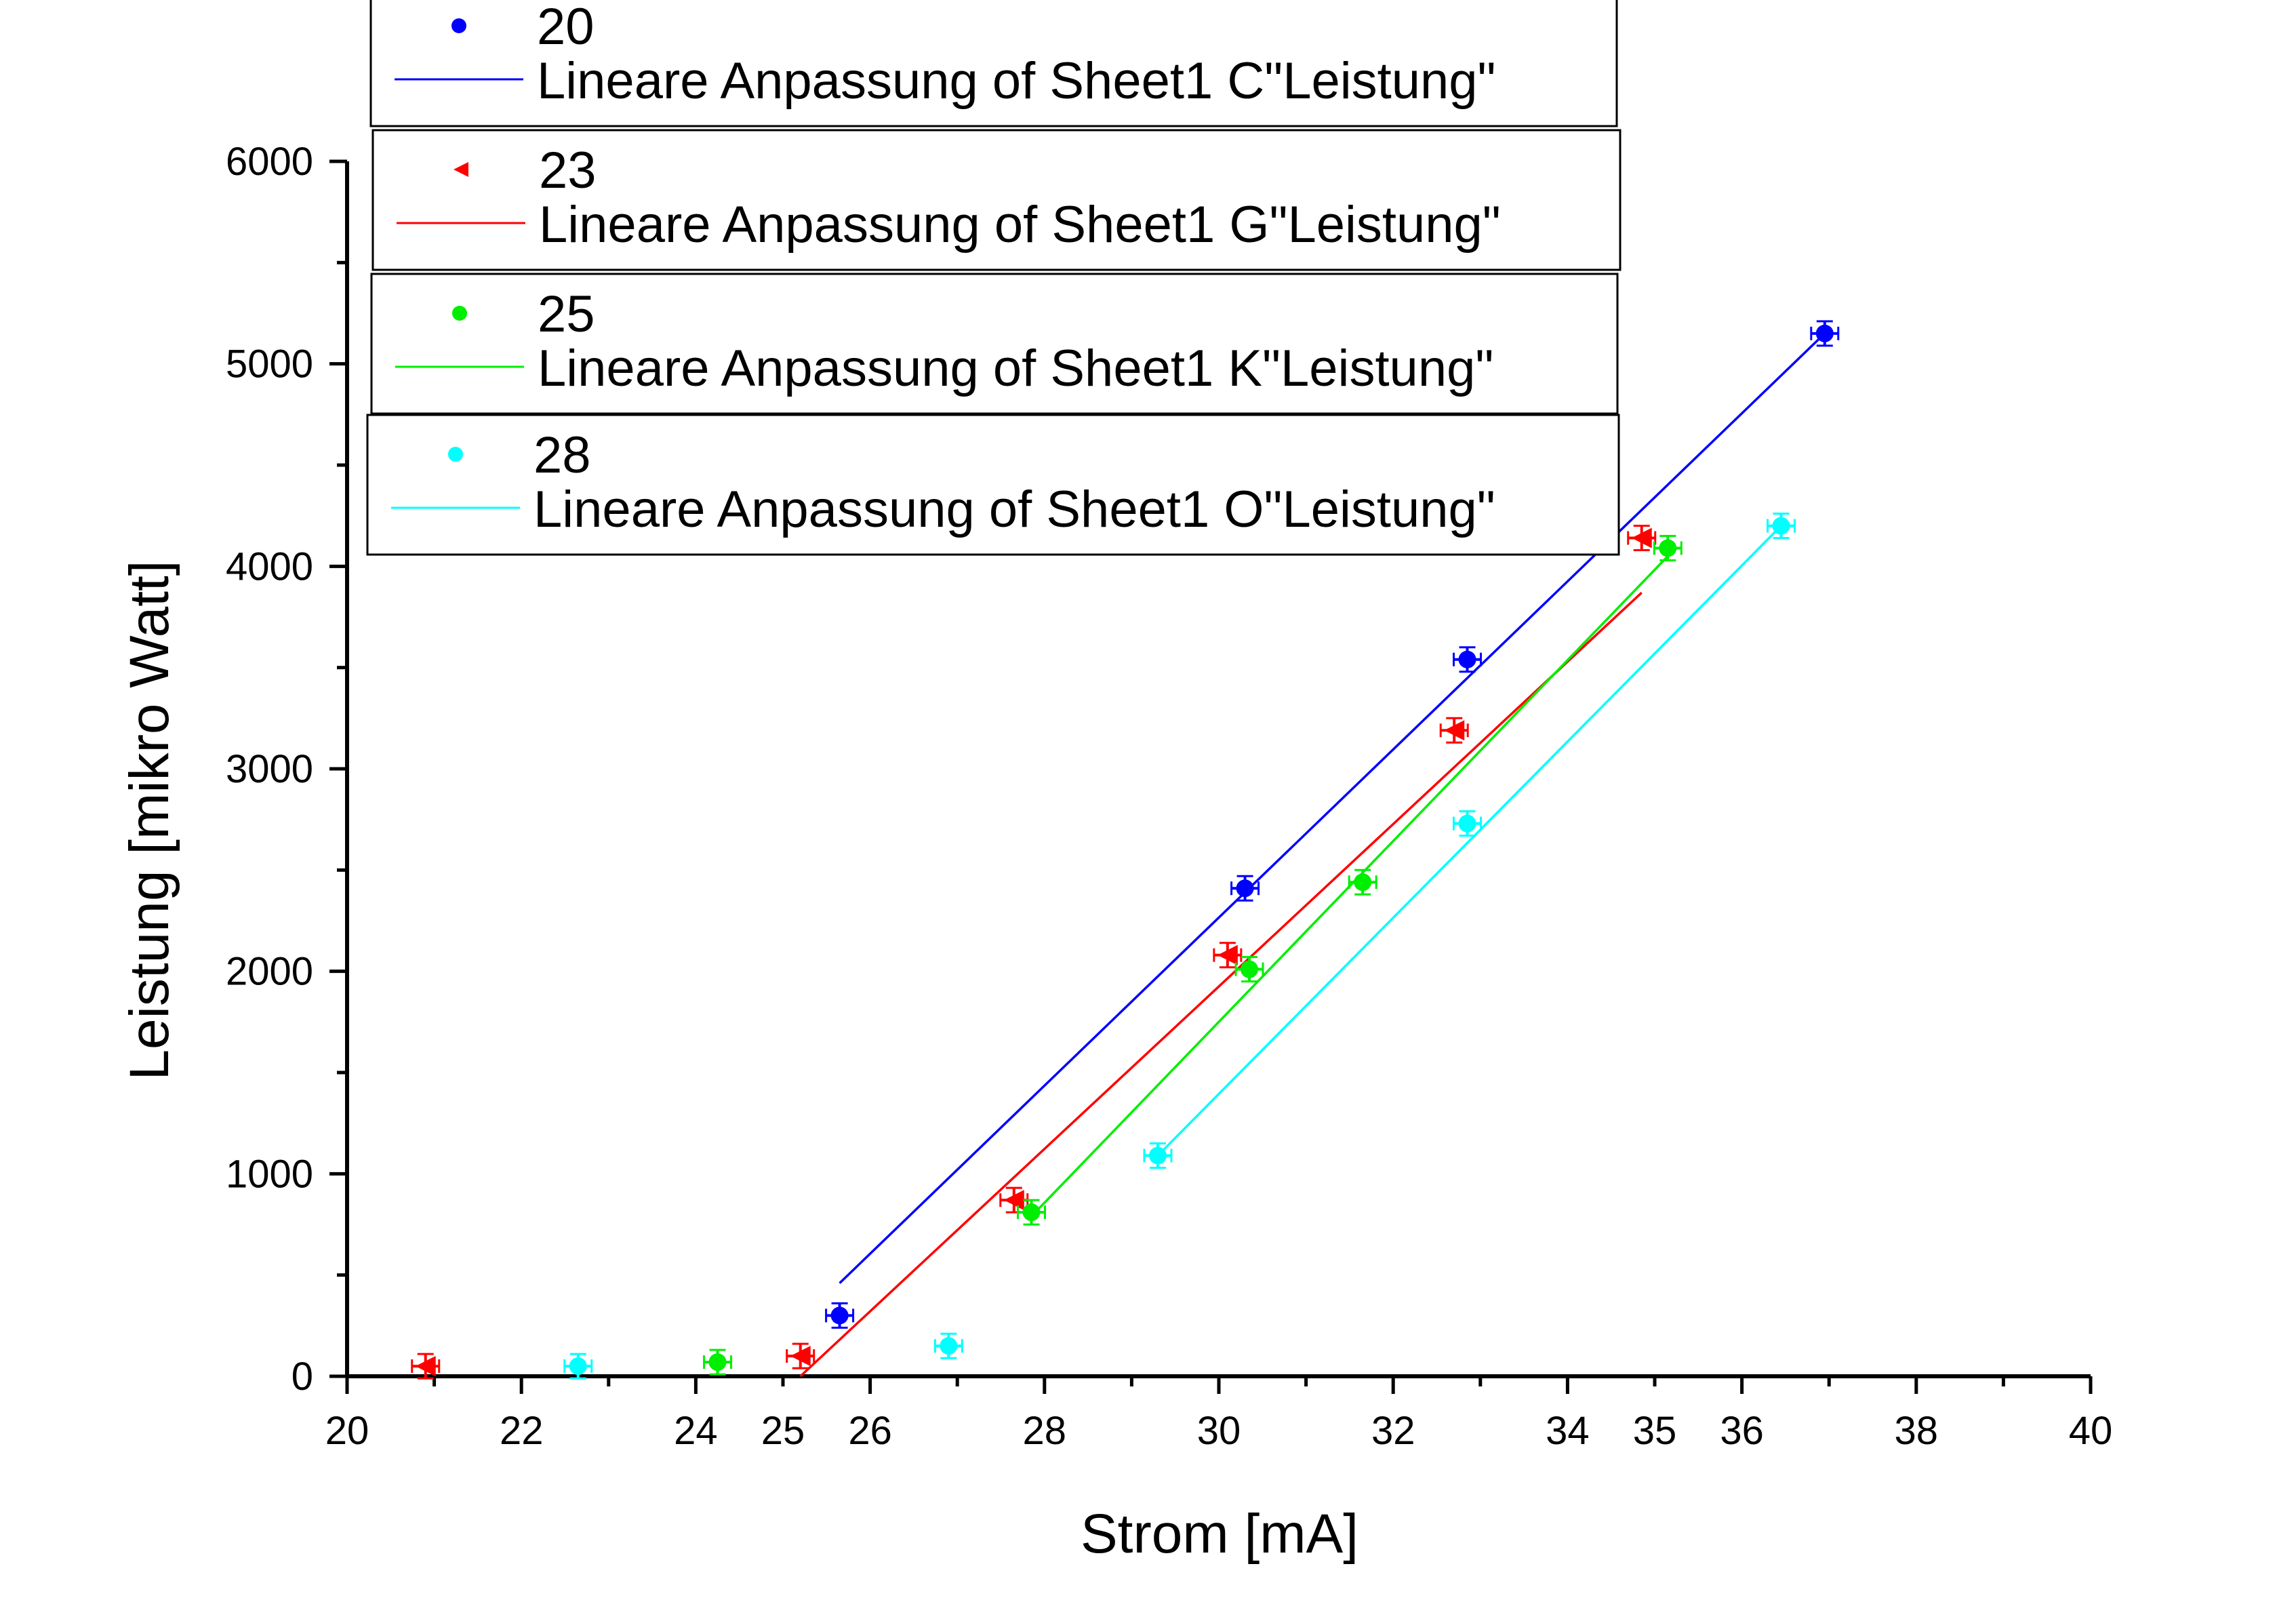 The height and width of the screenshot is (1600, 2296). What do you see at coordinates (1219, 1431) in the screenshot?
I see `x-tick-label: 30` at bounding box center [1219, 1431].